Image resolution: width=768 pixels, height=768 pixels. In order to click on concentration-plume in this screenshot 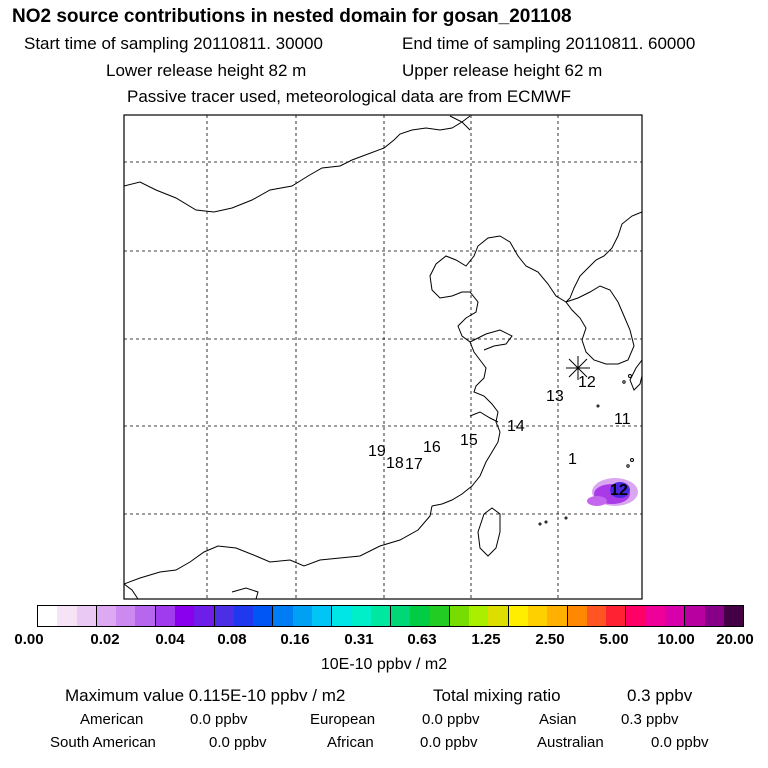, I will do `click(612, 492)`.